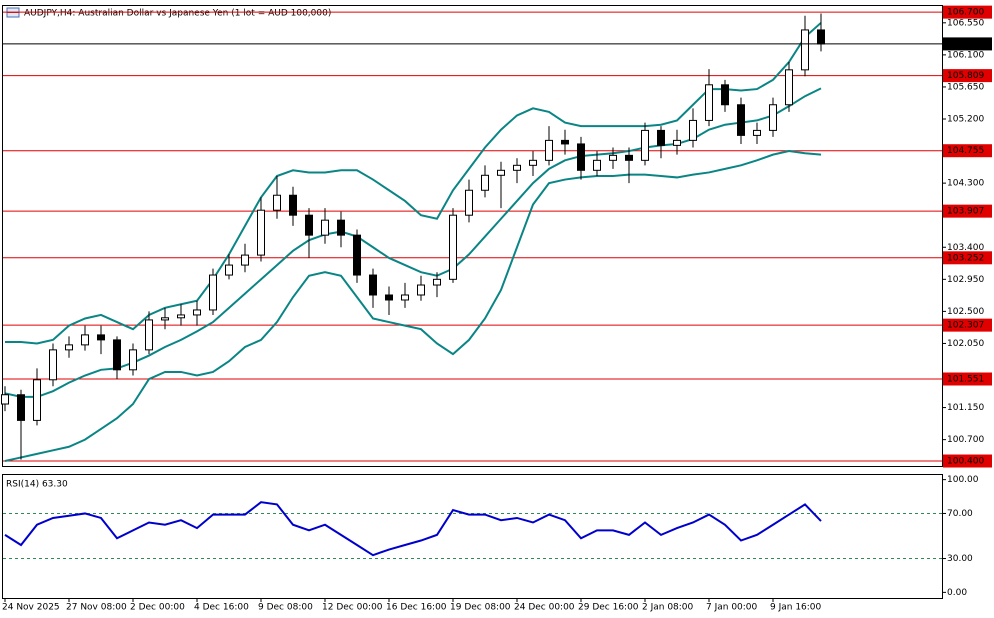  Describe the element at coordinates (96, 608) in the screenshot. I see `x-tick-label: 27 Nov 08:00` at that location.